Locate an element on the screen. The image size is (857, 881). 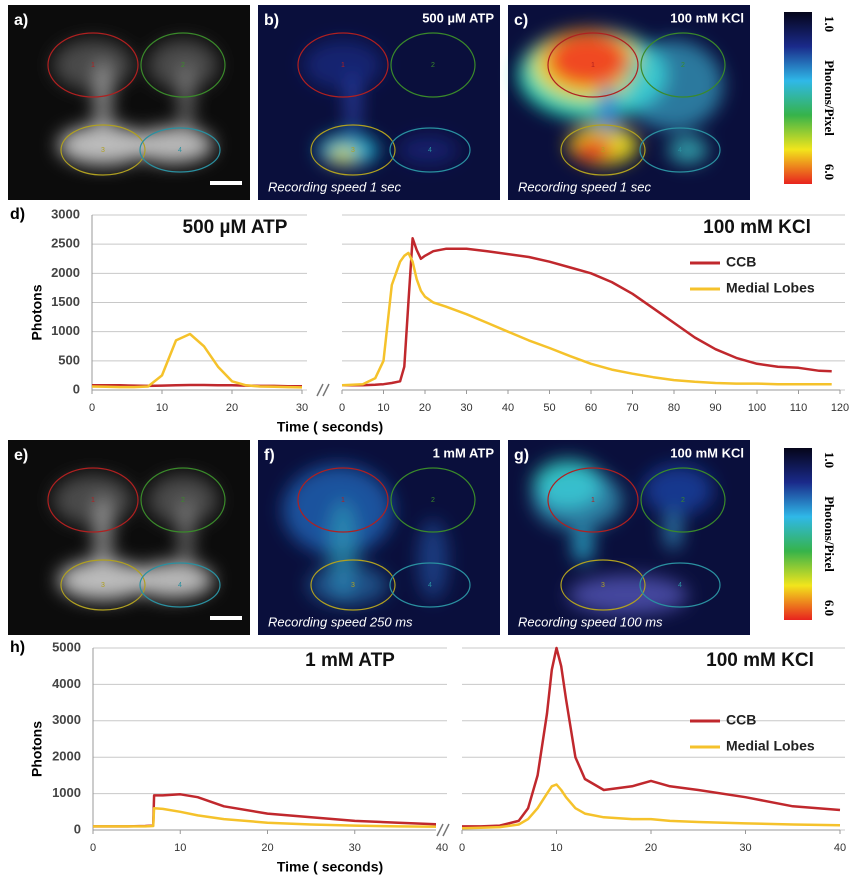
image-panel: 1 2 3 4 c) 100 mM KCl Recording speed 1 sec is located at coordinates (629, 102).